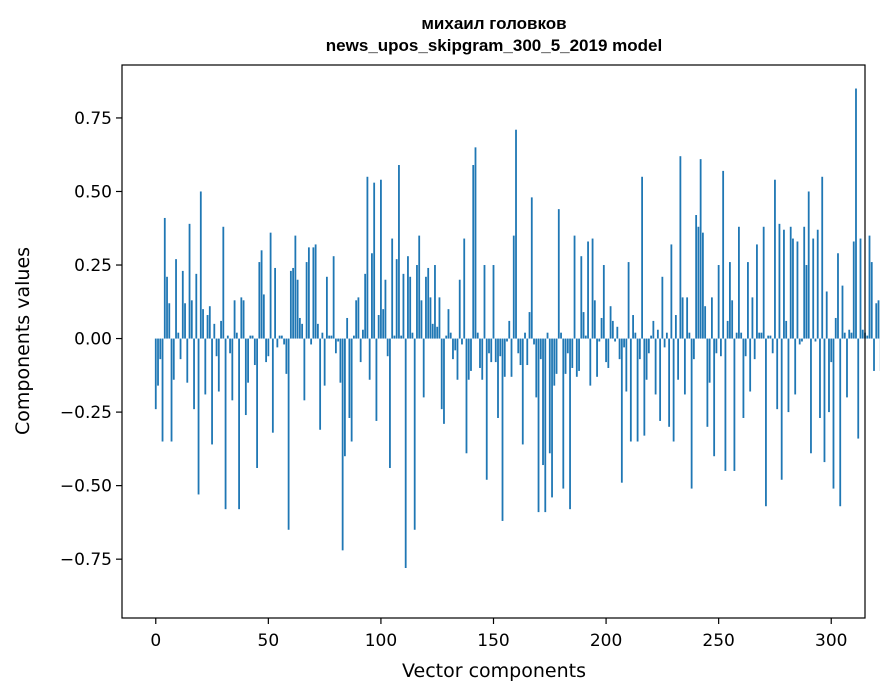 The width and height of the screenshot is (880, 696). I want to click on x-tick-label: 300, so click(831, 641).